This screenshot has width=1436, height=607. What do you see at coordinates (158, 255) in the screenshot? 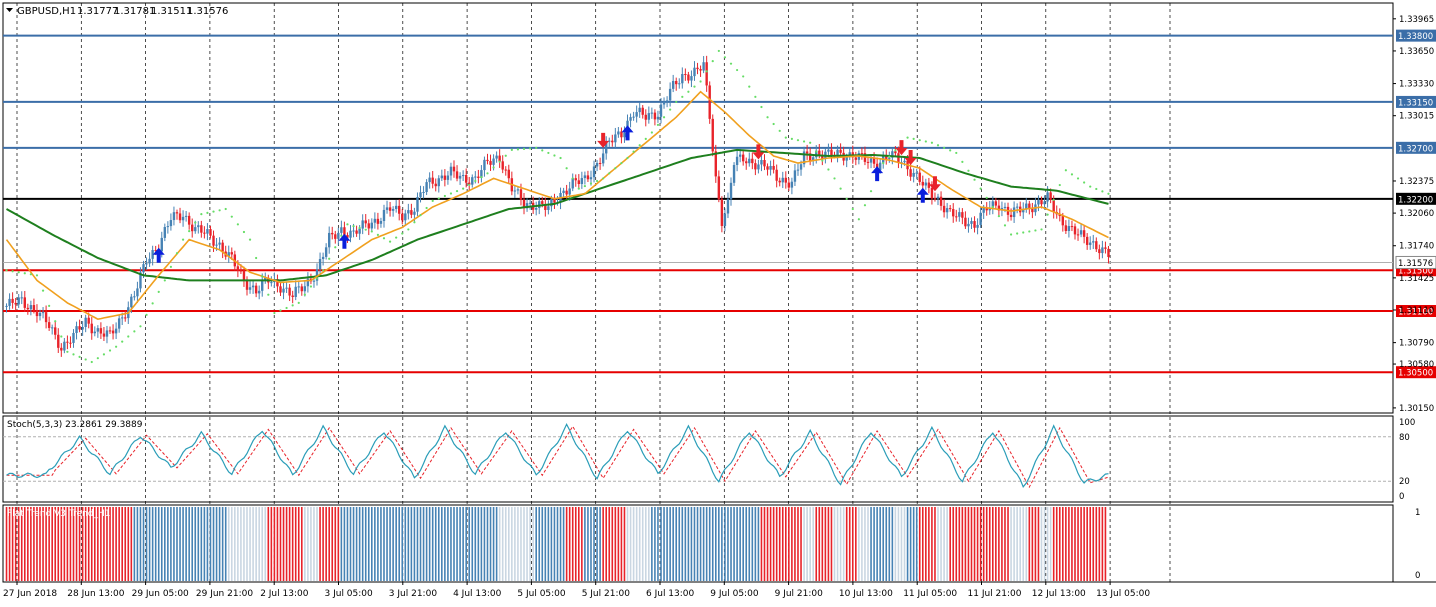
I see `buy-arrow-icon` at bounding box center [158, 255].